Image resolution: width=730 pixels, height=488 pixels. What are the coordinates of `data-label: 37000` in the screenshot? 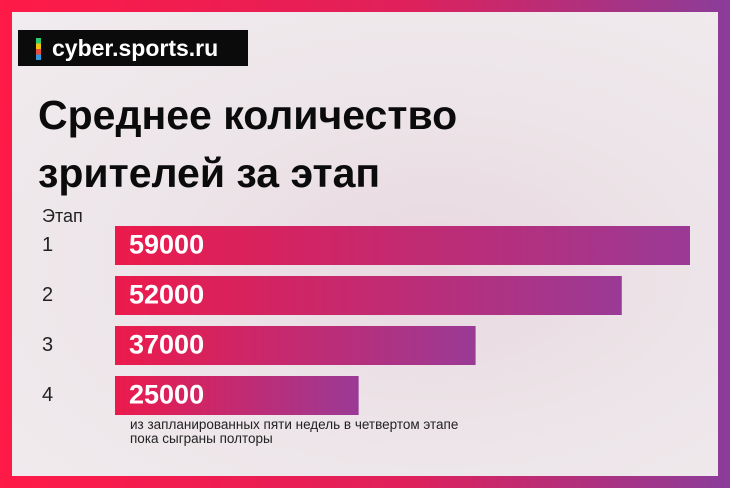 It's located at (166, 345).